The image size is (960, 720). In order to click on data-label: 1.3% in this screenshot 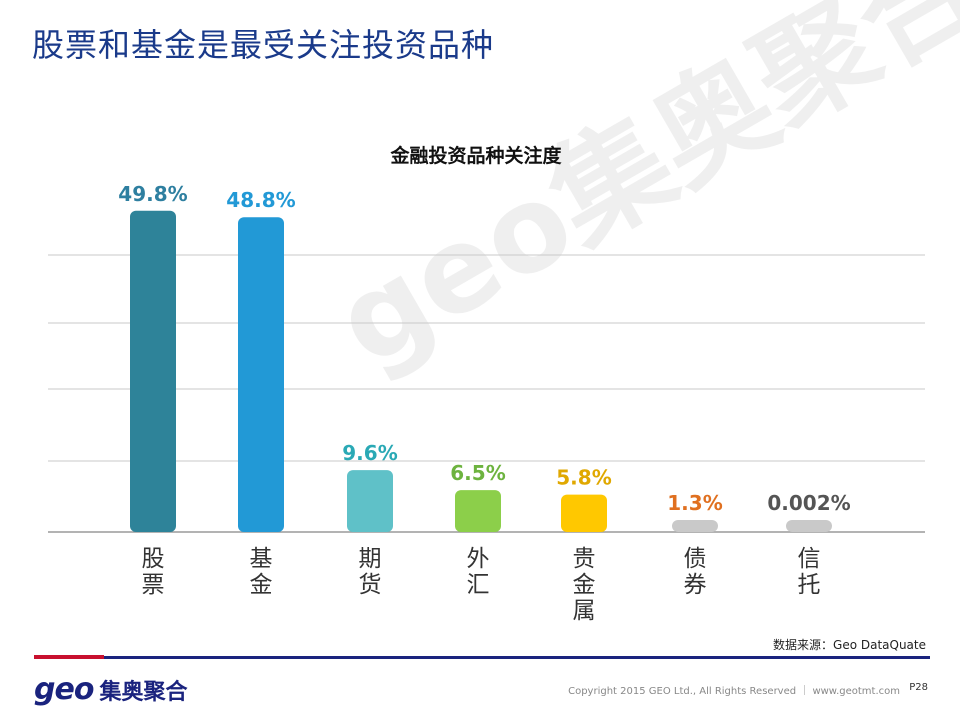, I will do `click(694, 503)`.